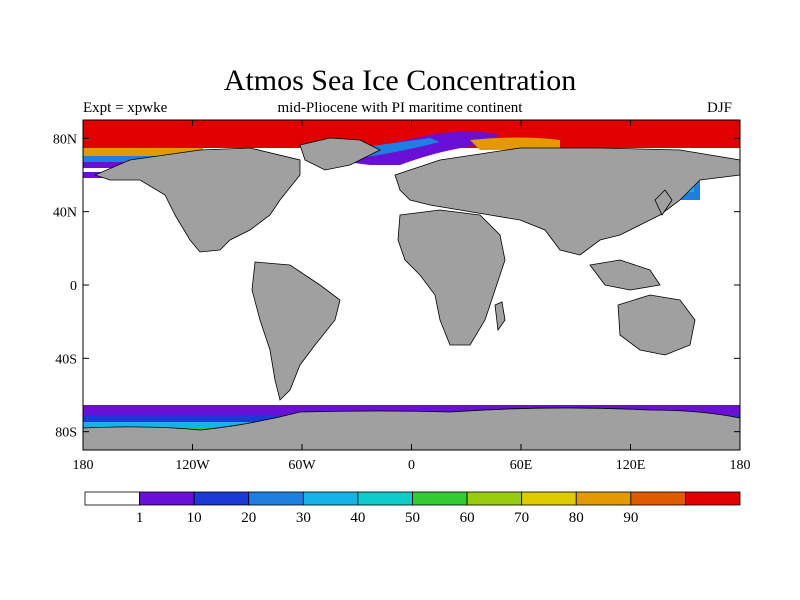 The width and height of the screenshot is (800, 600). What do you see at coordinates (302, 465) in the screenshot?
I see `x-tick-label: 60W` at bounding box center [302, 465].